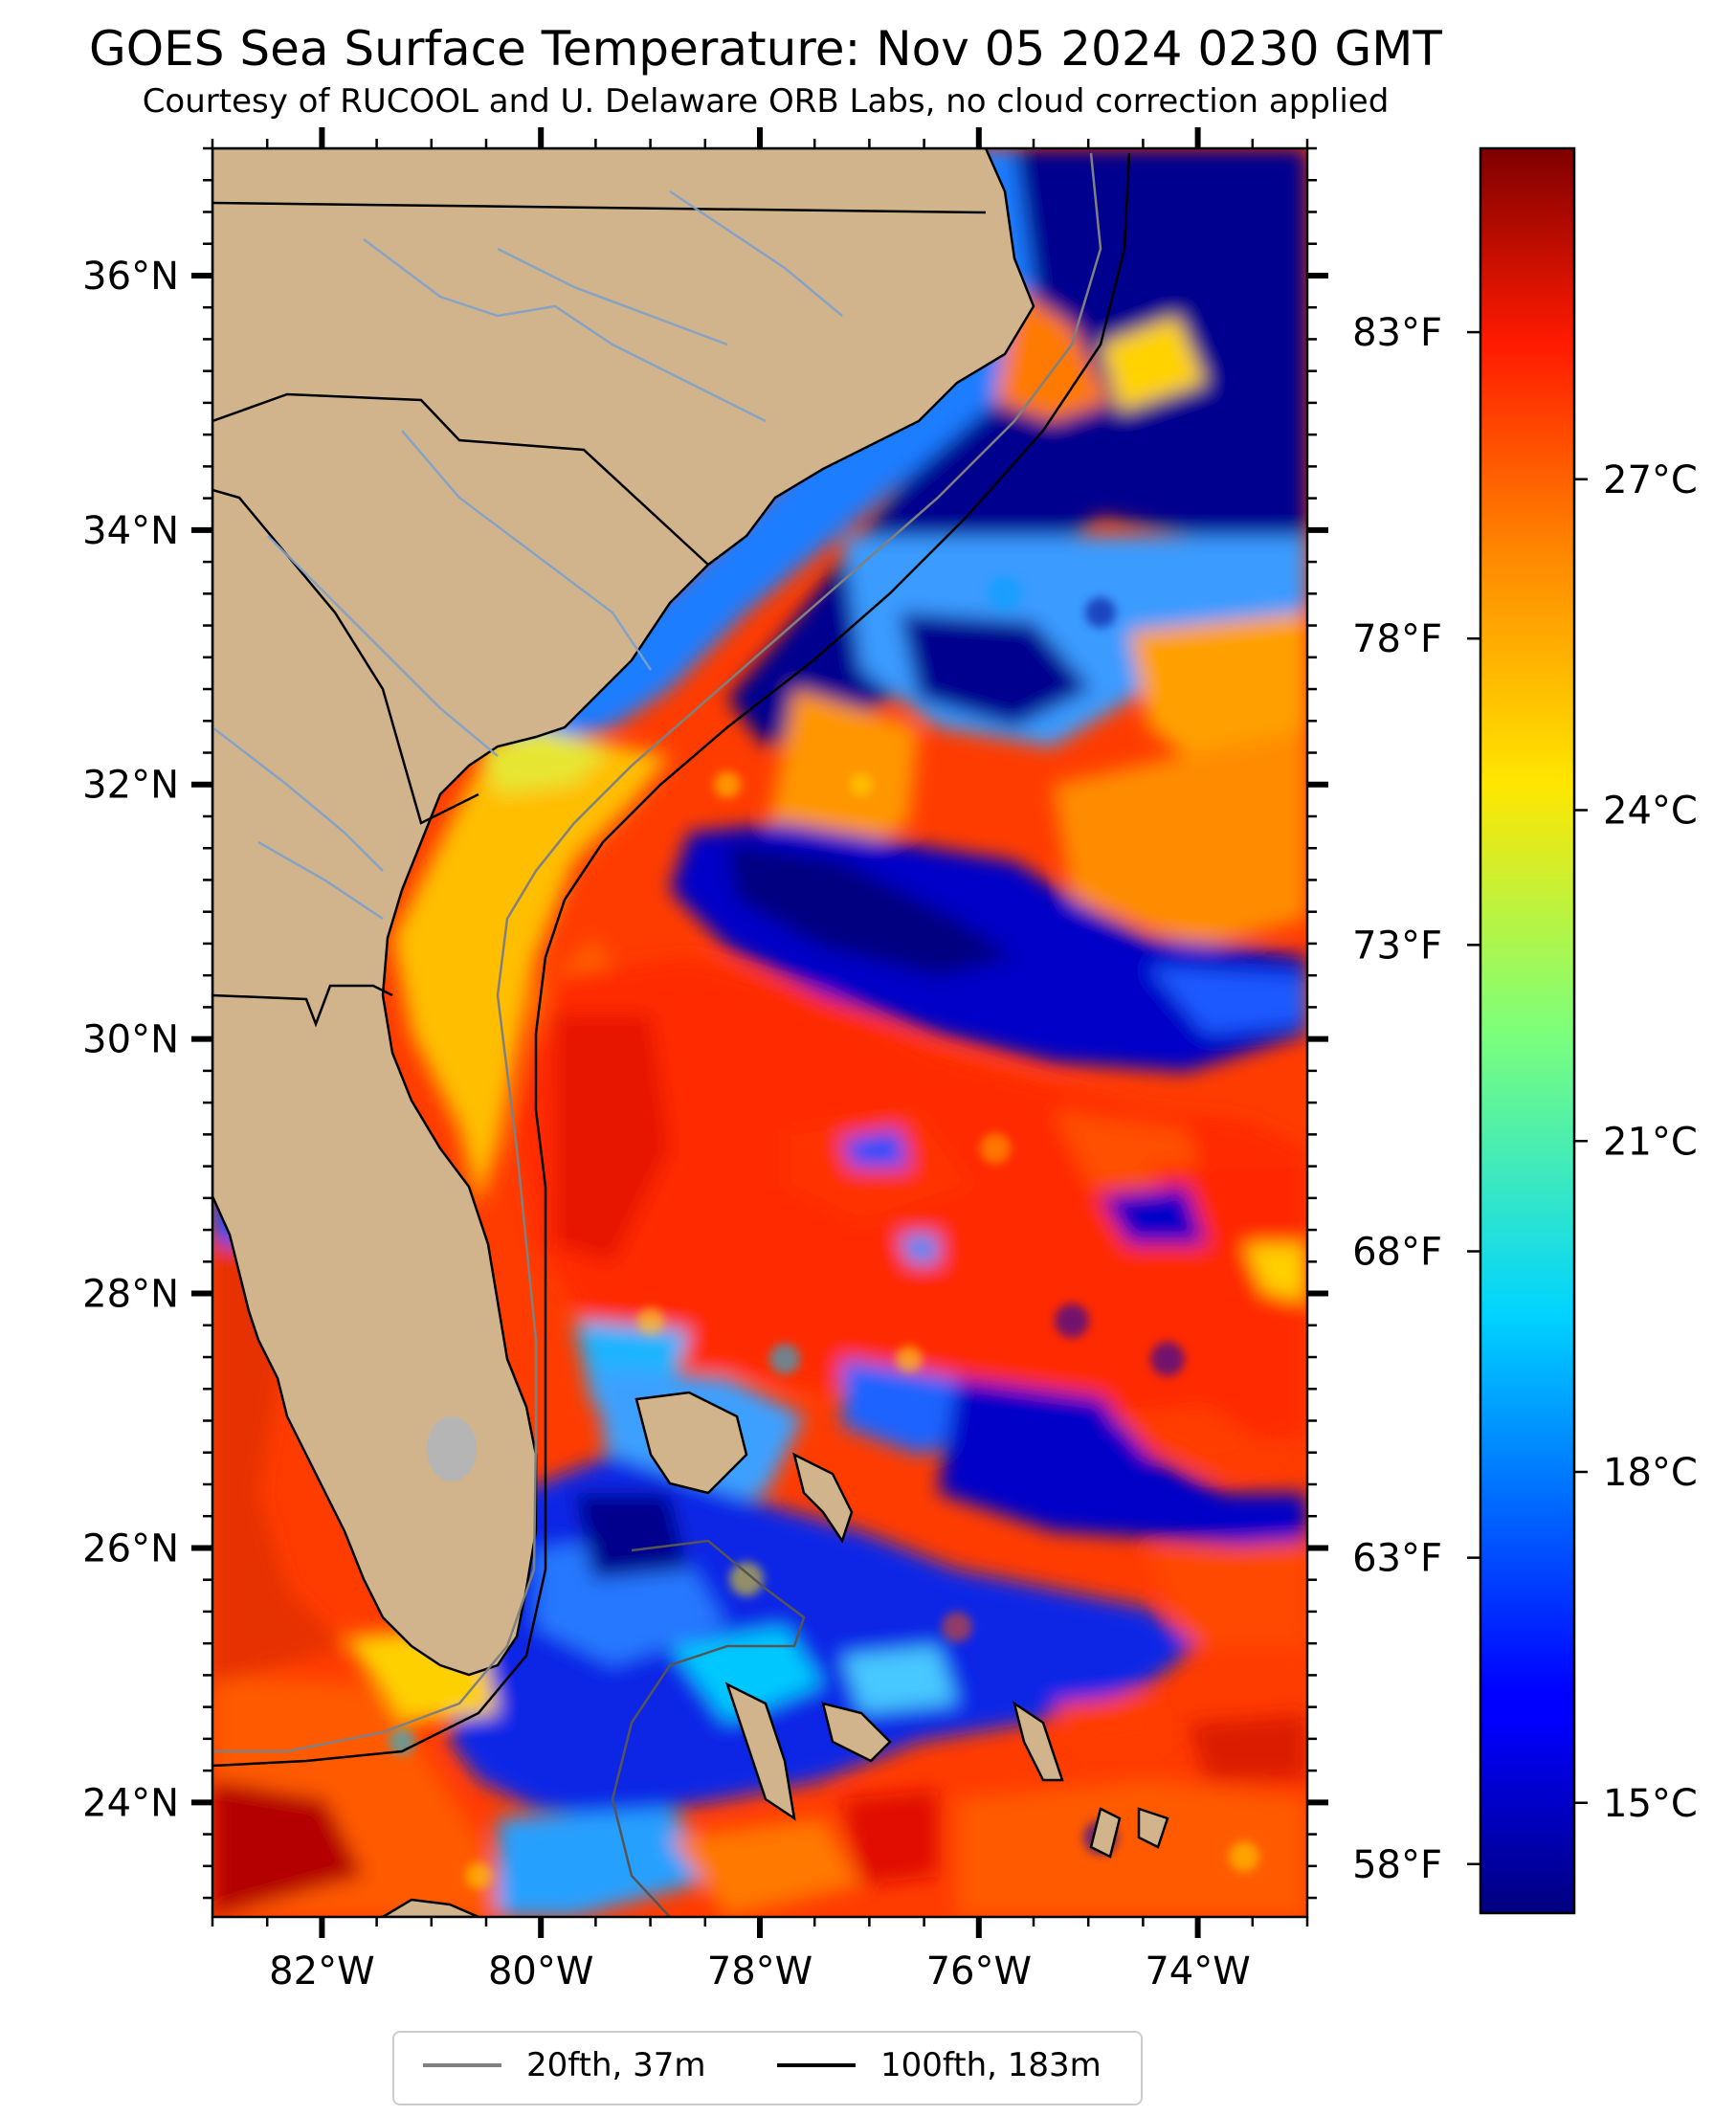  I want to click on legend-item-100fth: 100fth, 183m, so click(939, 2065).